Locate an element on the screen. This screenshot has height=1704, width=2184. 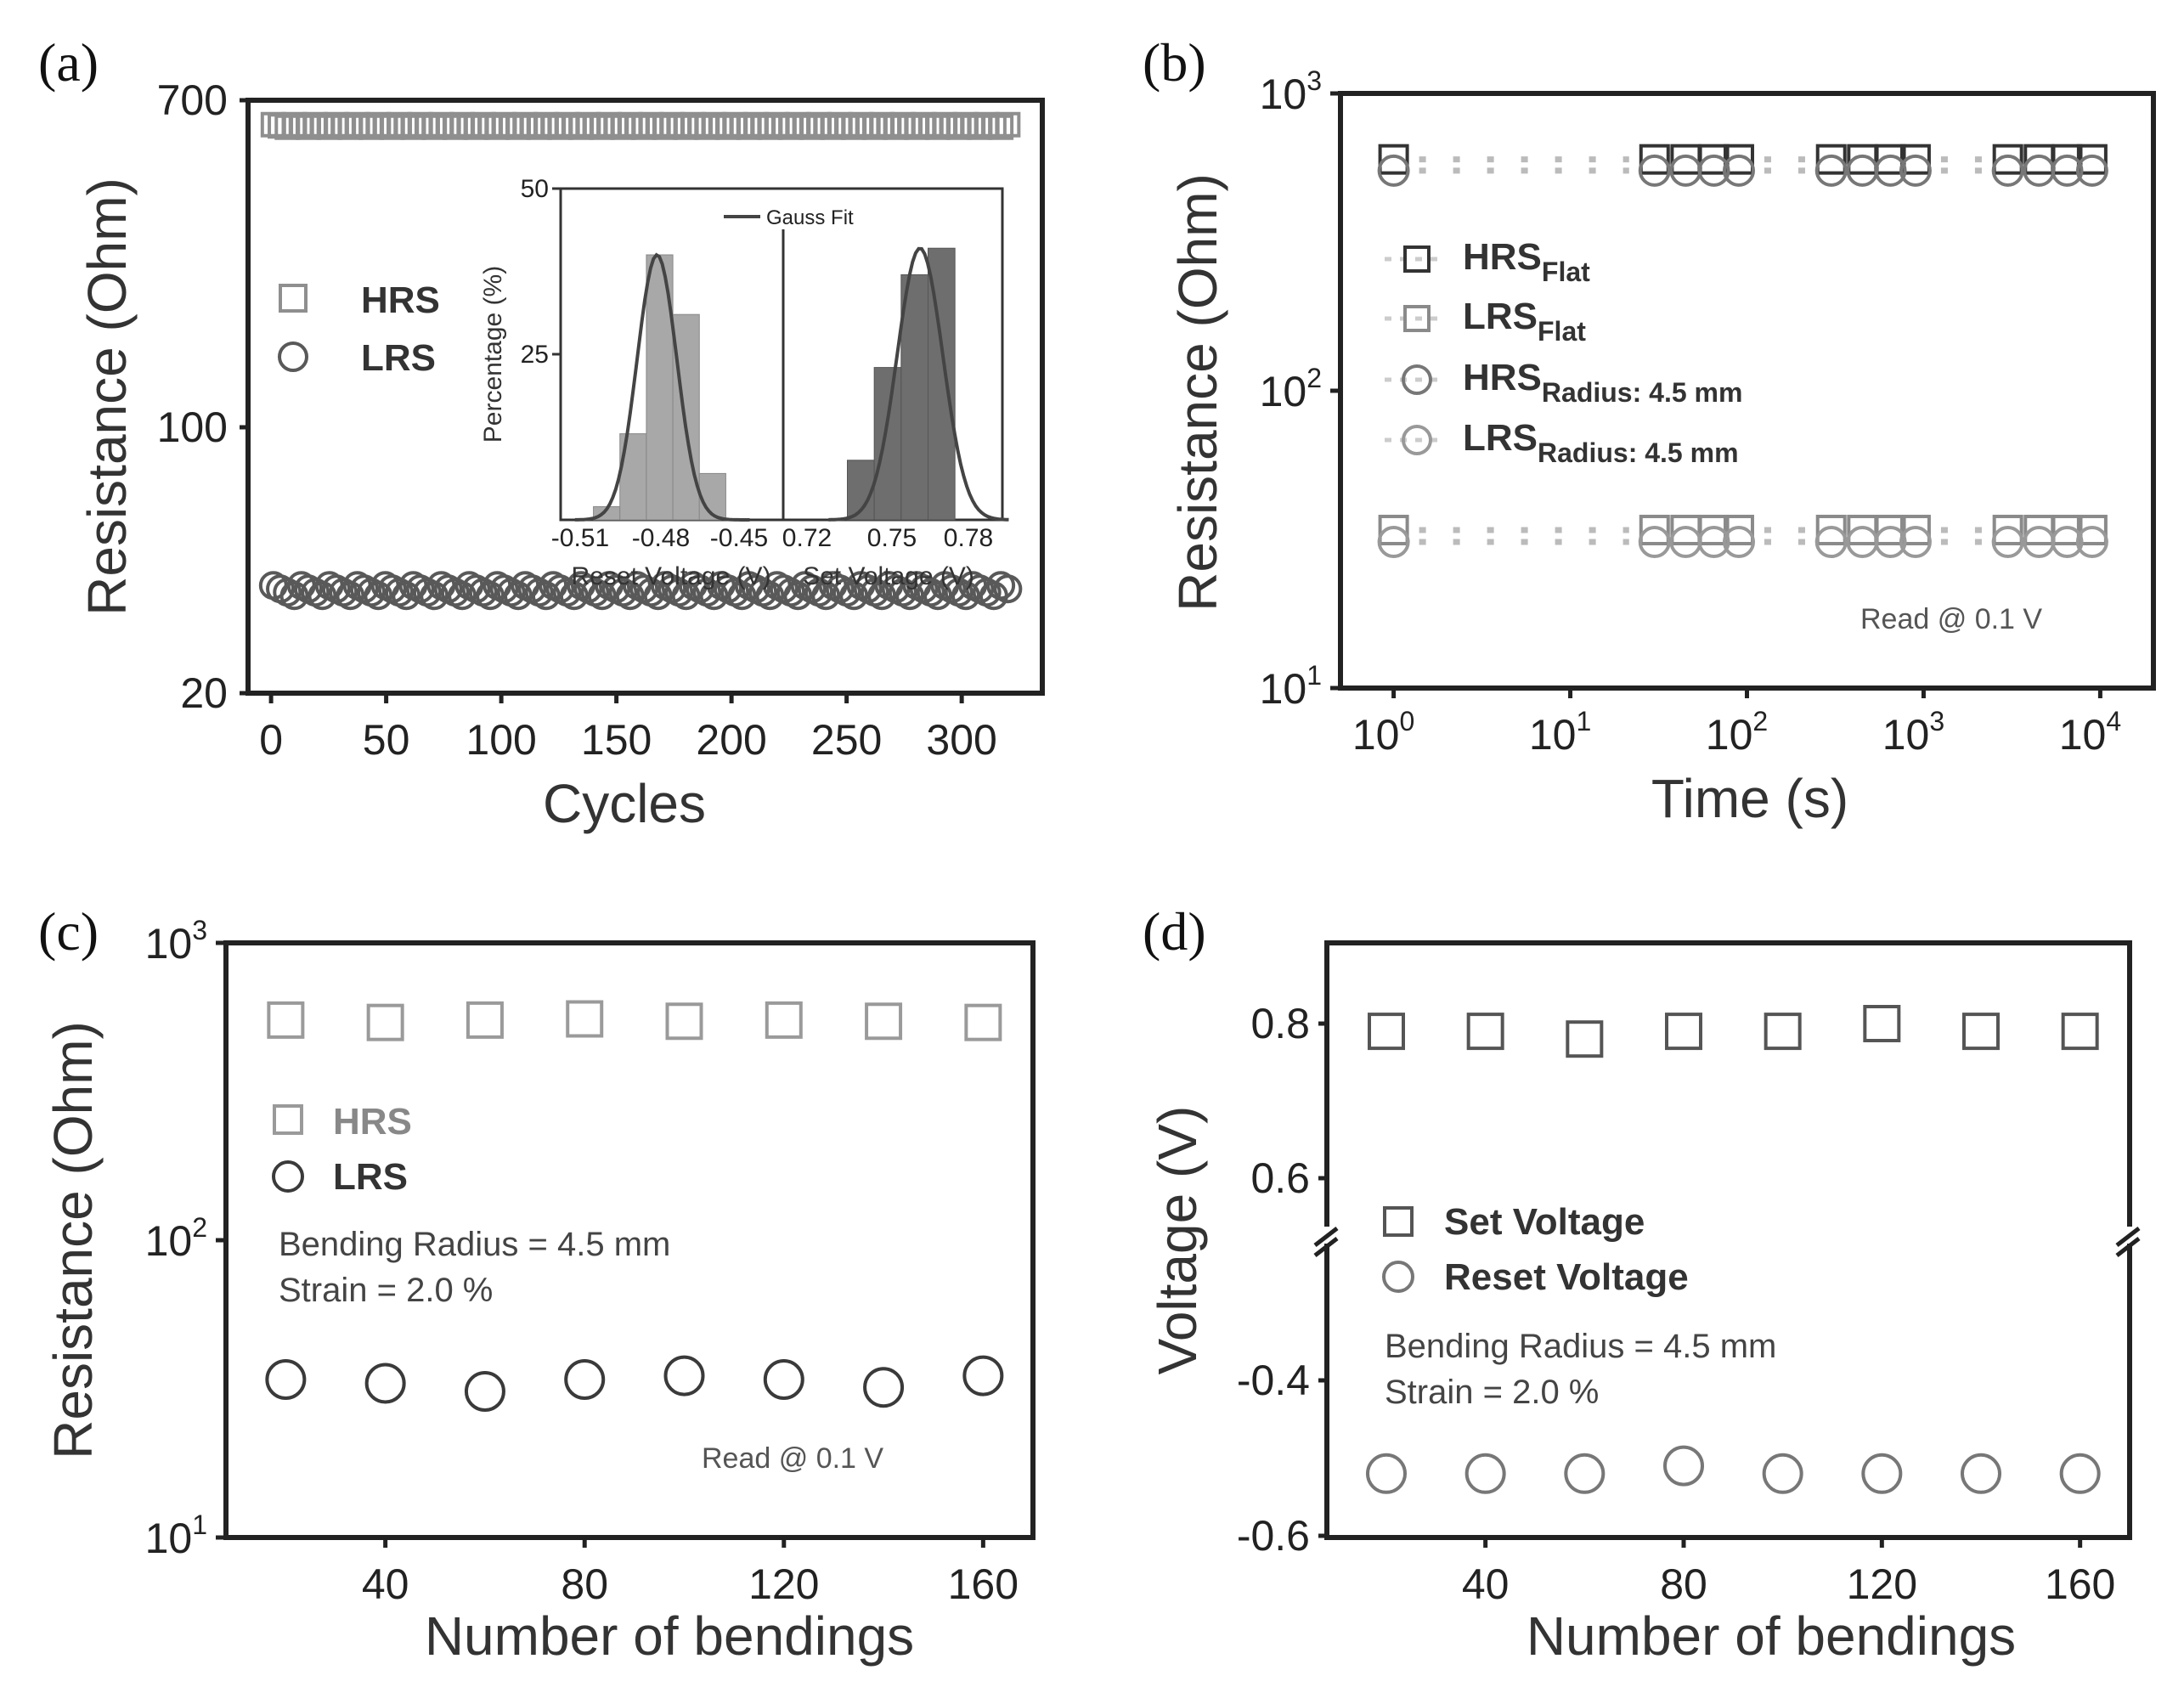
xtick-label: 160 is located at coordinates (984, 1584).